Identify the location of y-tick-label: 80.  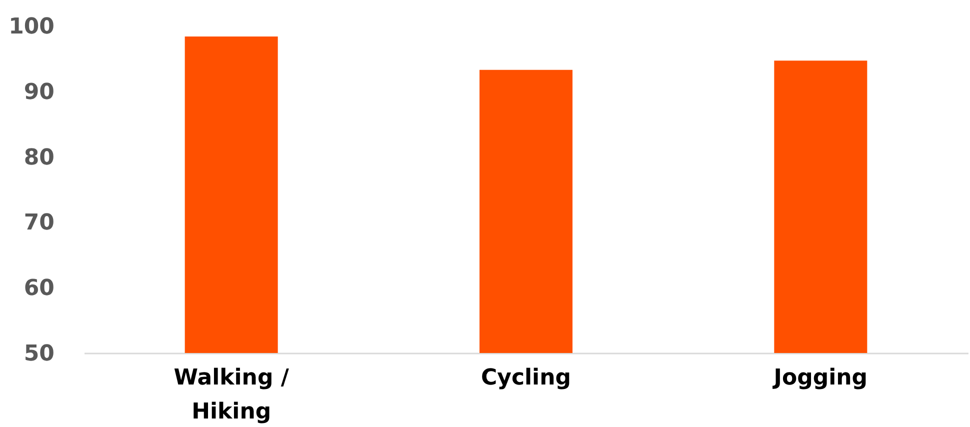
(39, 157).